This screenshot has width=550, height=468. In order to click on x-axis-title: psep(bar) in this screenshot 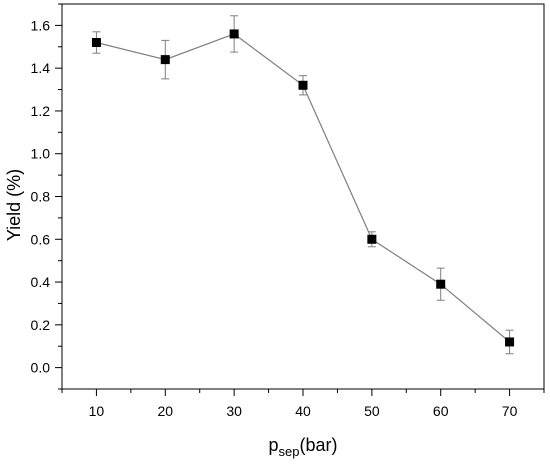, I will do `click(303, 447)`.